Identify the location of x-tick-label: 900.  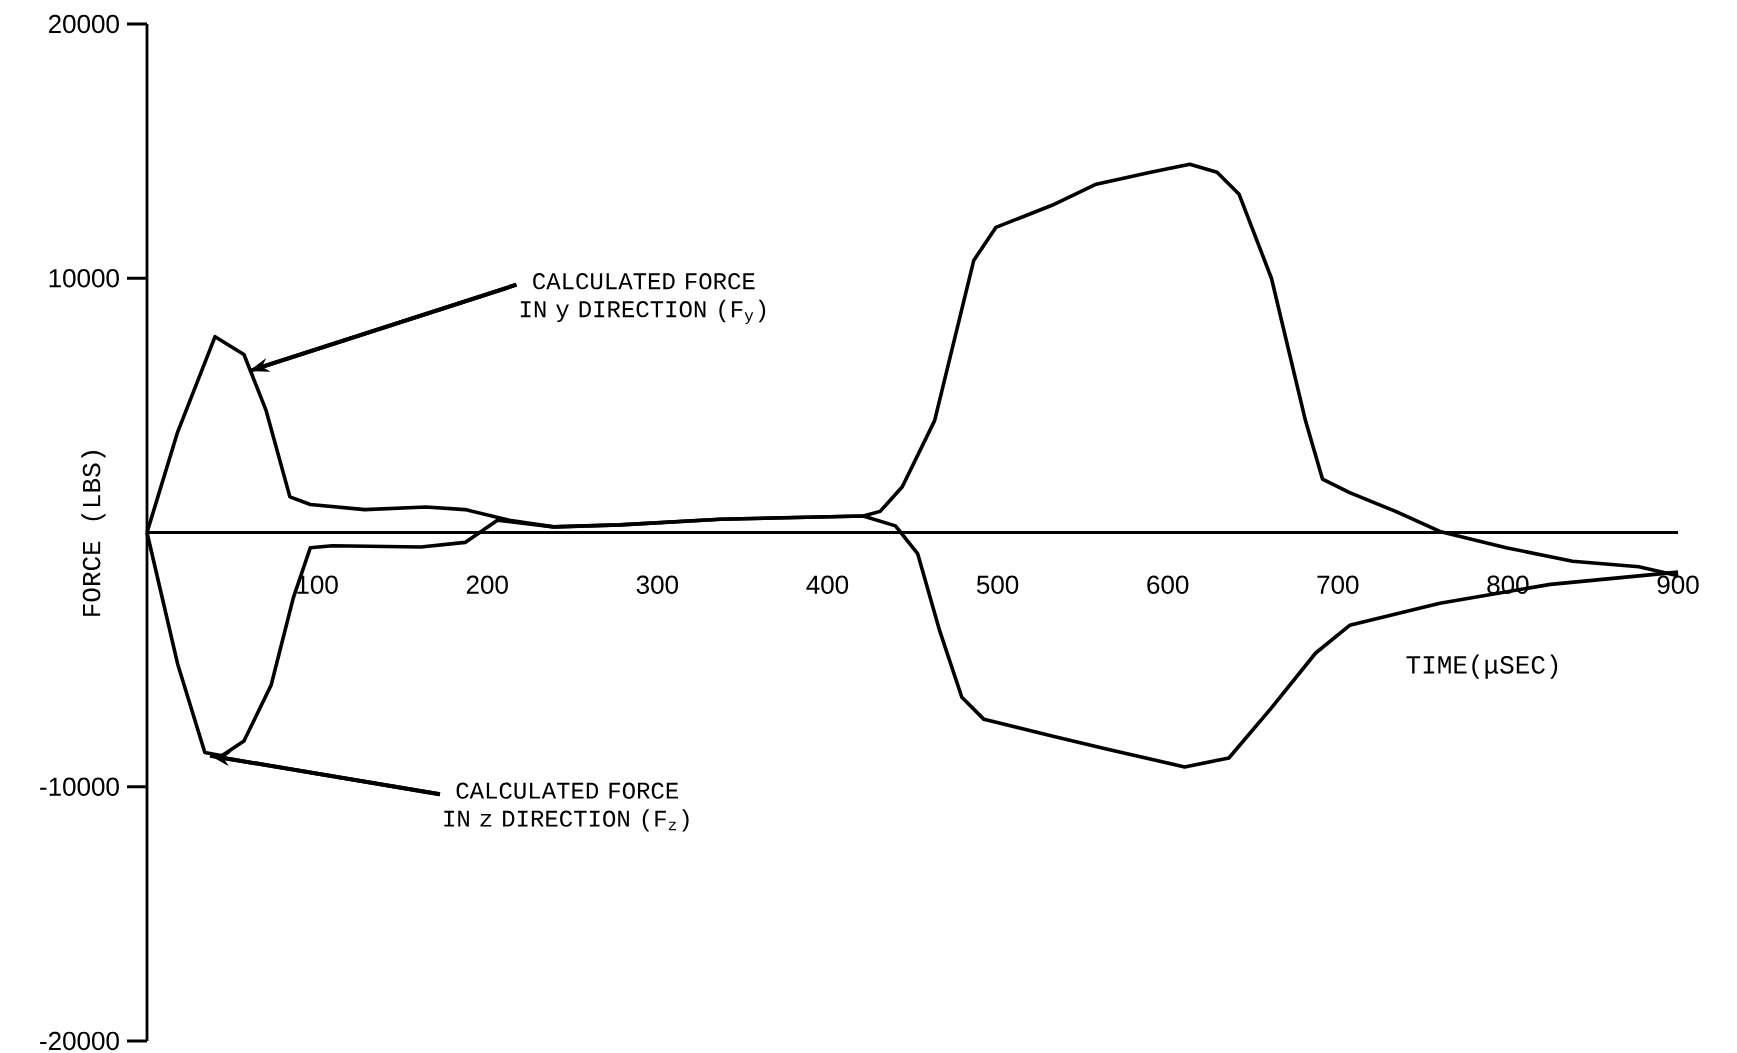
(1678, 584).